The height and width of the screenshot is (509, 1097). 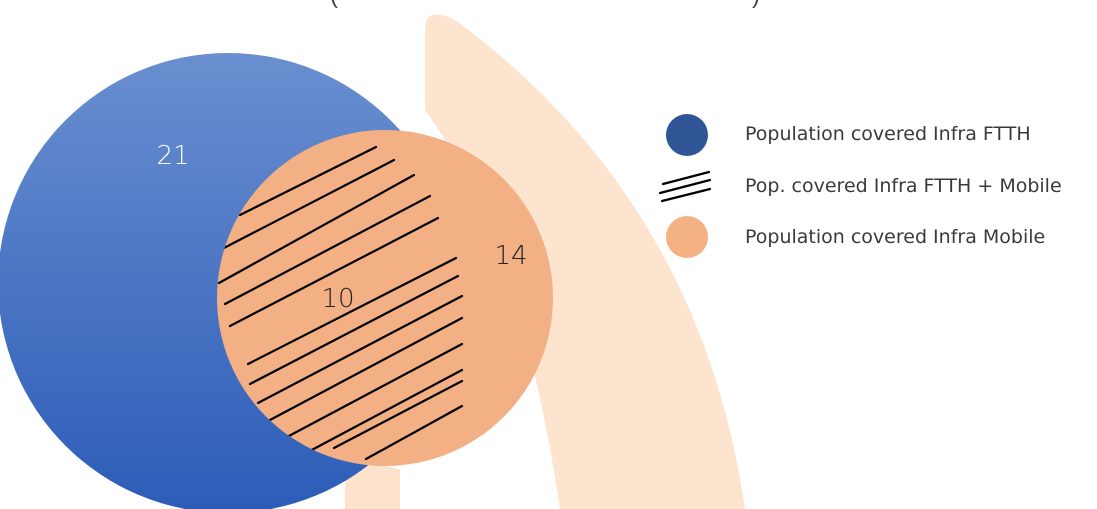 What do you see at coordinates (888, 134) in the screenshot?
I see `legend-ftth-label: Population covered Infra FTTH` at bounding box center [888, 134].